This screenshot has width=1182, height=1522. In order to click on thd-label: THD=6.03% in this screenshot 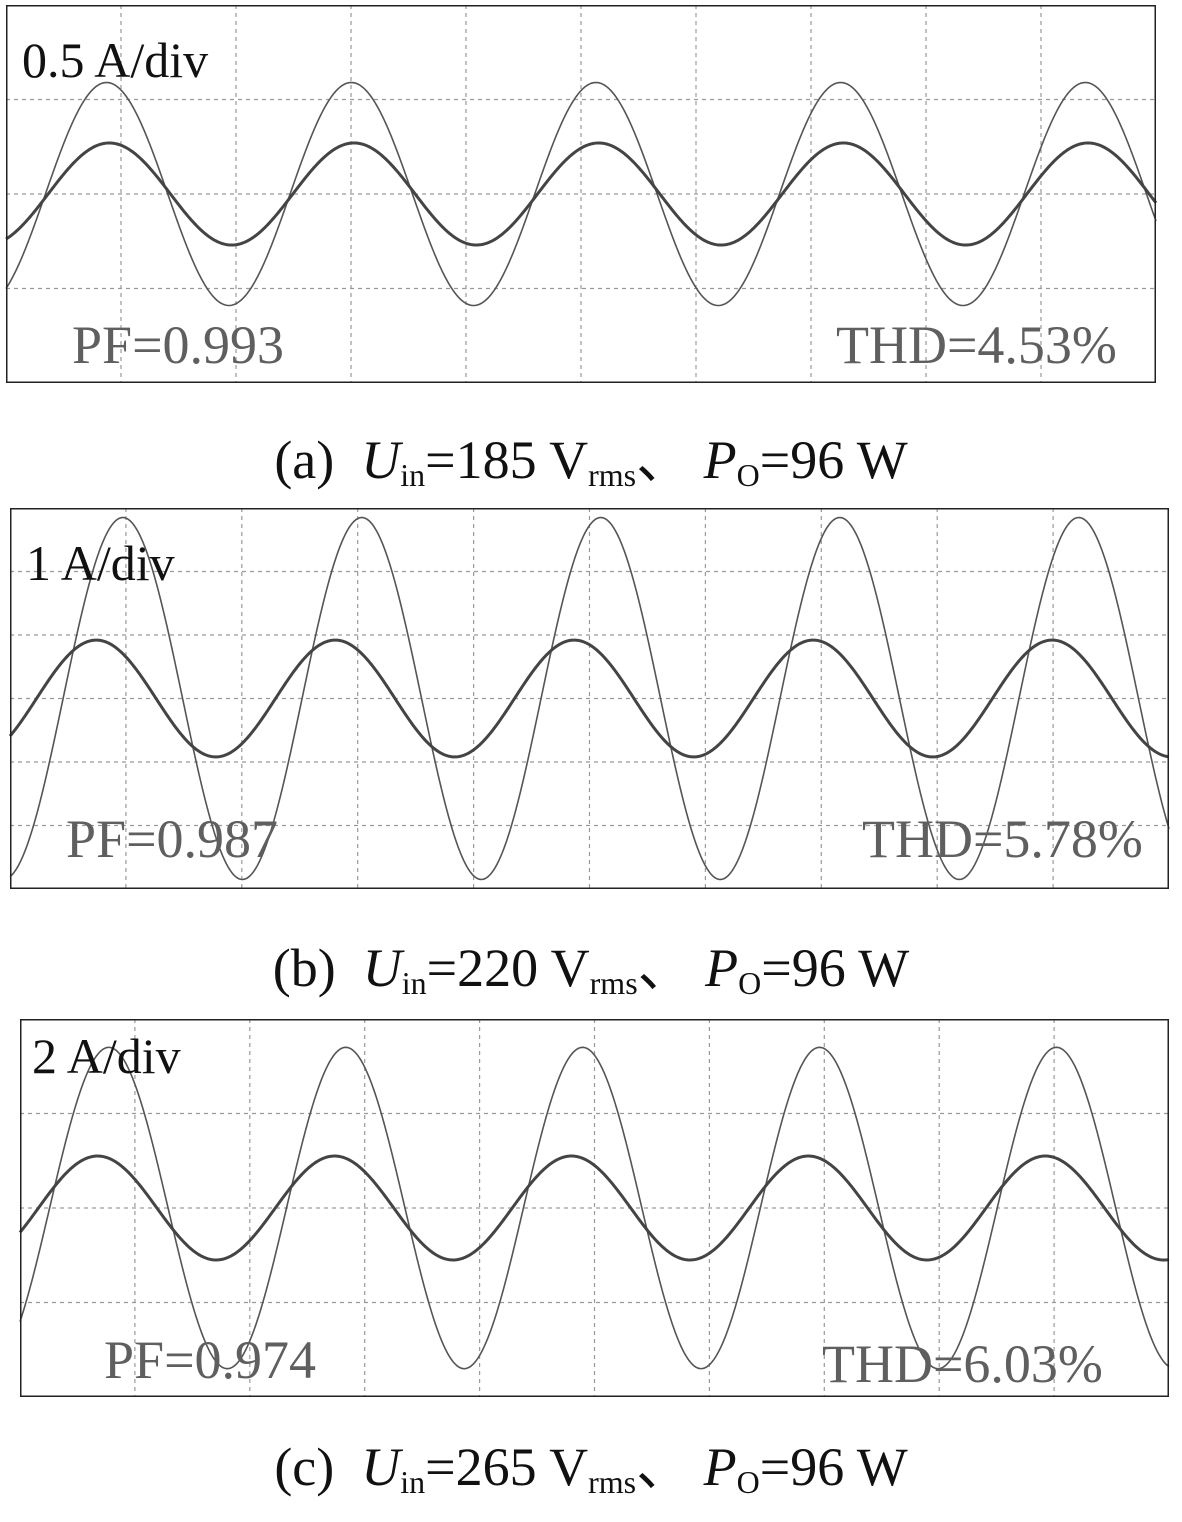, I will do `click(962, 1364)`.